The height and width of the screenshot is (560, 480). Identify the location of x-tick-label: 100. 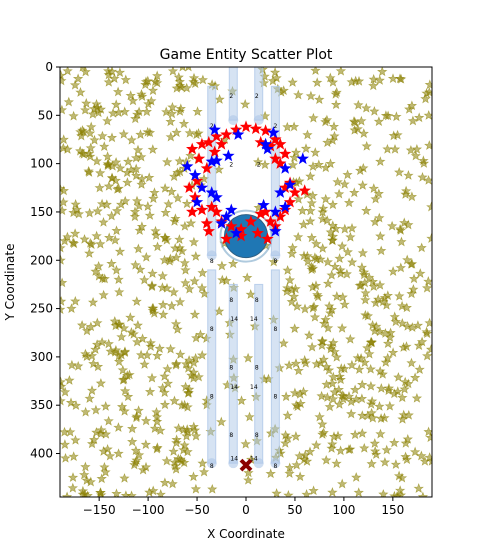
(343, 510).